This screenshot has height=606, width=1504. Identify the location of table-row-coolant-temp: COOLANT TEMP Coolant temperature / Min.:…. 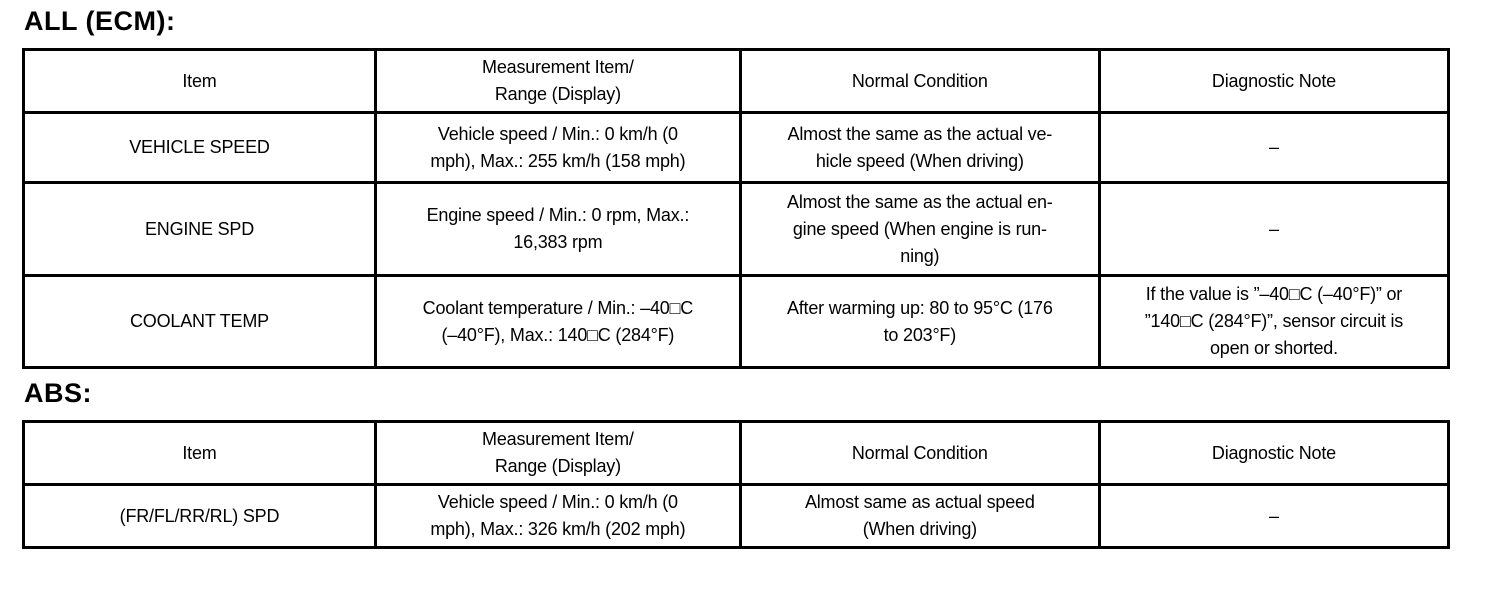
(736, 321).